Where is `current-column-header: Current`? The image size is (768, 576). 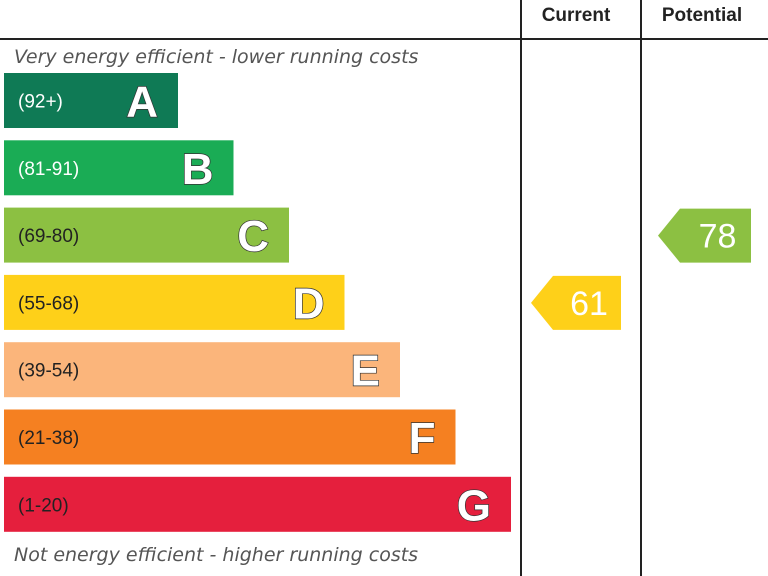
current-column-header: Current is located at coordinates (576, 15).